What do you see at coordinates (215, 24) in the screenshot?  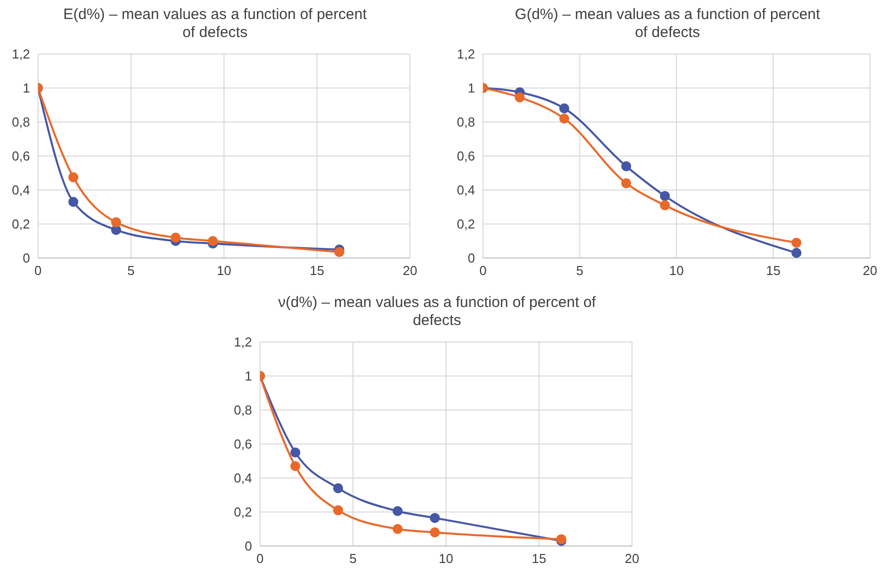 I see `chart-title: E(d%) – mean values as a function of percent of defects` at bounding box center [215, 24].